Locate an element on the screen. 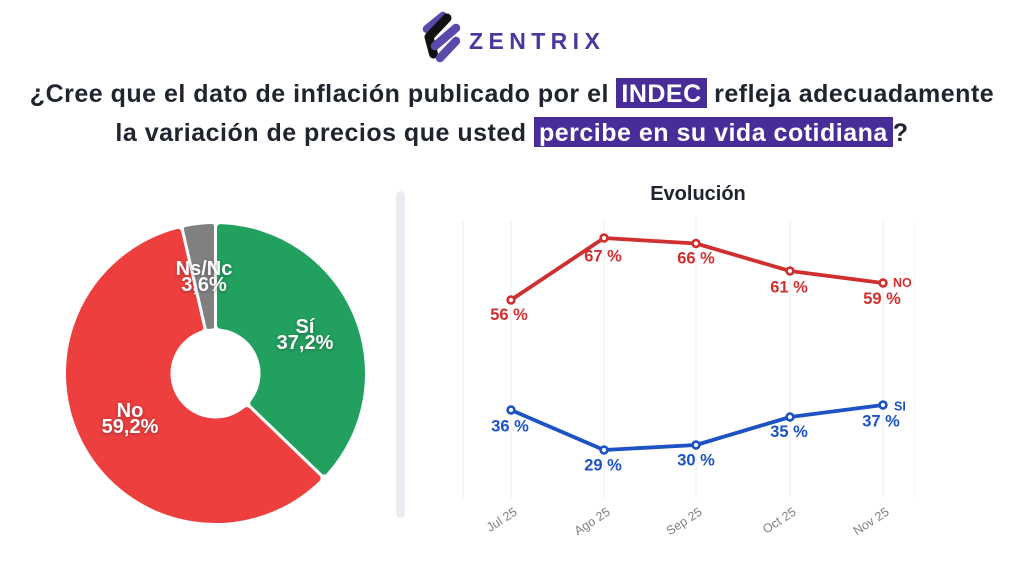 The height and width of the screenshot is (576, 1024). svg-text: 29 % is located at coordinates (603, 466).